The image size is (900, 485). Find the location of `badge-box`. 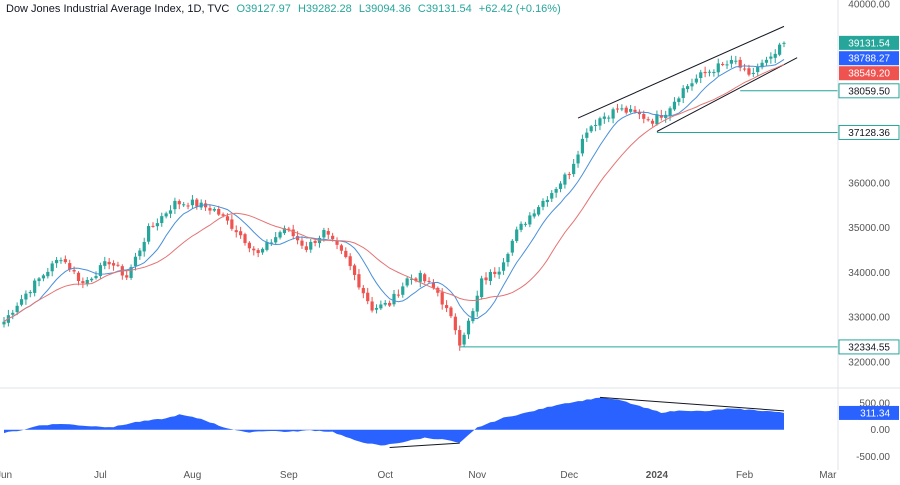

badge-box is located at coordinates (869, 73).